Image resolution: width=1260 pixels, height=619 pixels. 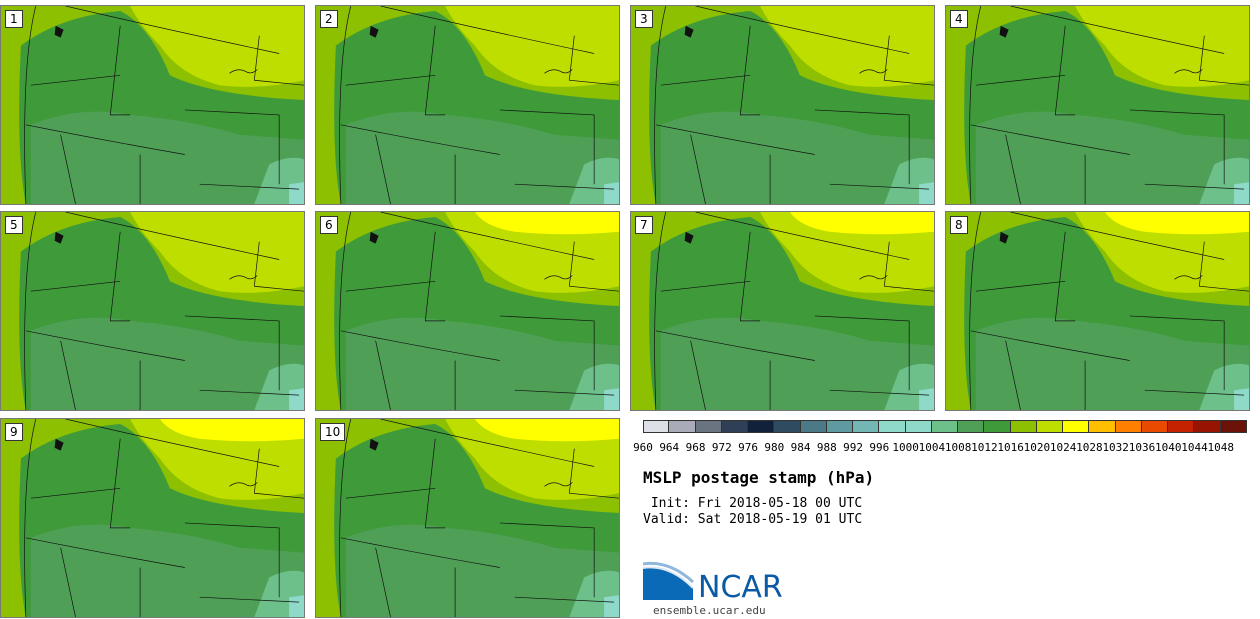 What do you see at coordinates (709, 610) in the screenshot?
I see `logo-url: ensemble.ucar.edu` at bounding box center [709, 610].